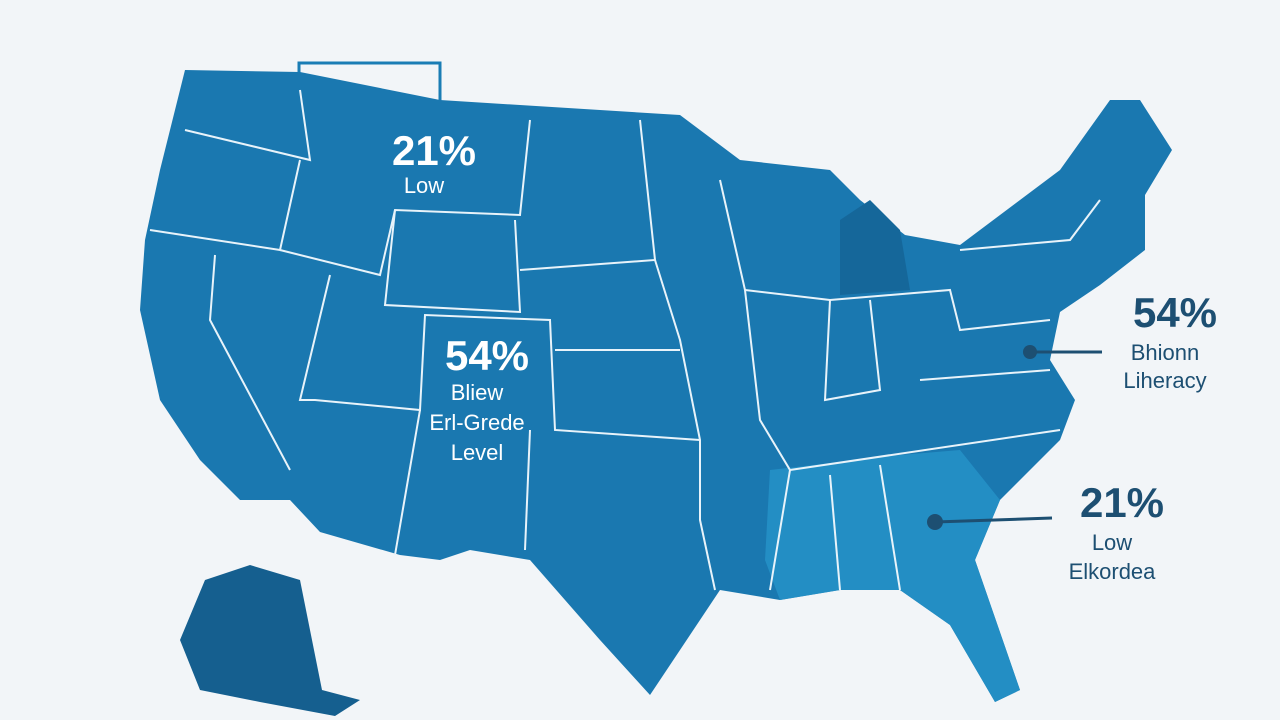  Describe the element at coordinates (476, 422) in the screenshot. I see `annotation-label: Erl-Grede` at that location.